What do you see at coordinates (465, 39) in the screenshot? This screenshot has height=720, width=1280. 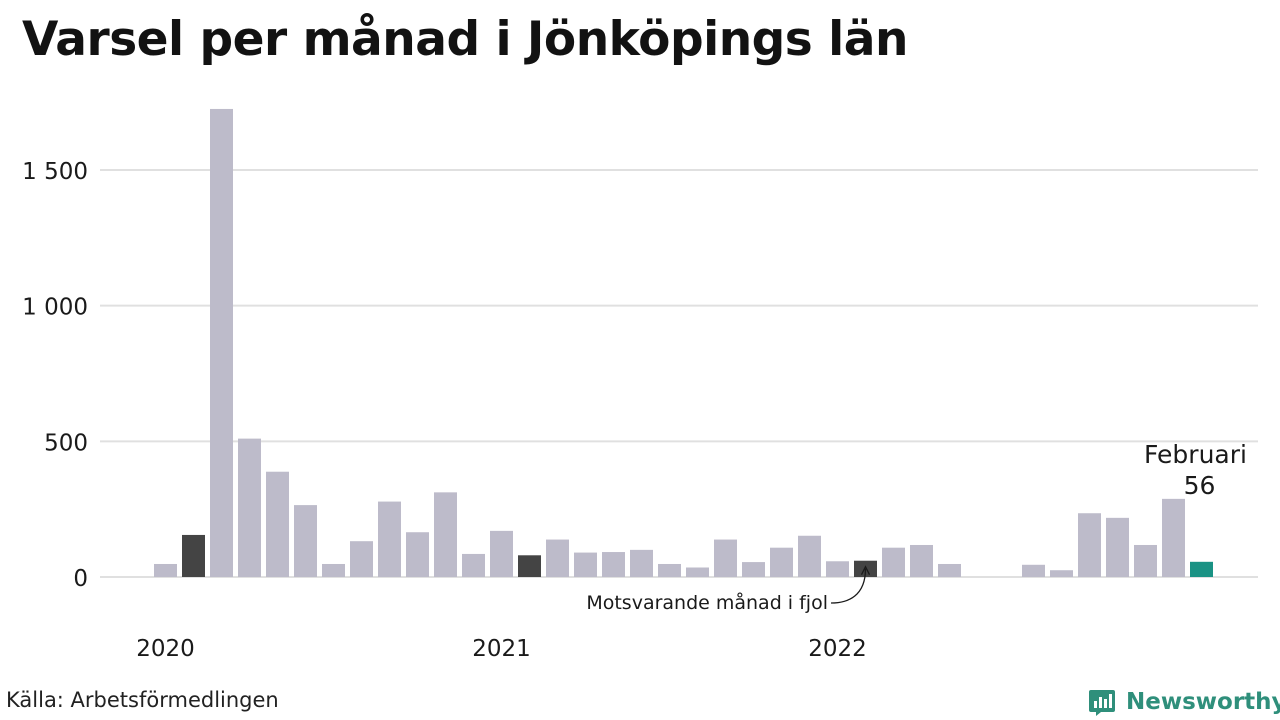 I see `chart-title: Varsel per månad i Jönköpings län` at bounding box center [465, 39].